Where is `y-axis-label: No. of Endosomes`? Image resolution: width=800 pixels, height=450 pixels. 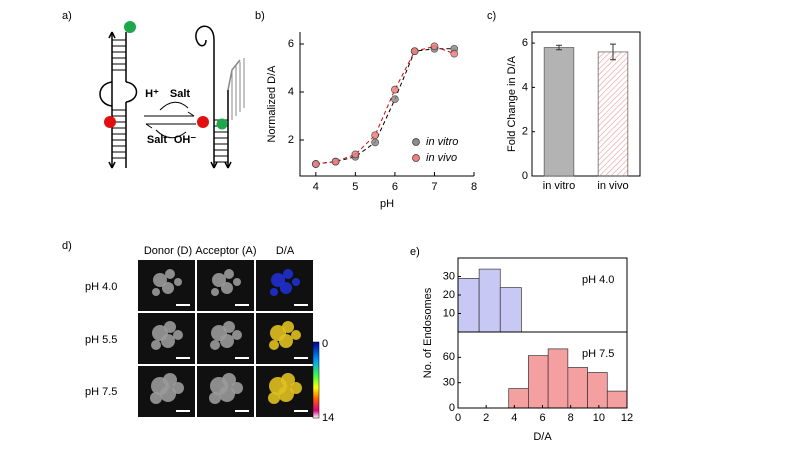
y-axis-label: No. of Endosomes is located at coordinates (428, 332).